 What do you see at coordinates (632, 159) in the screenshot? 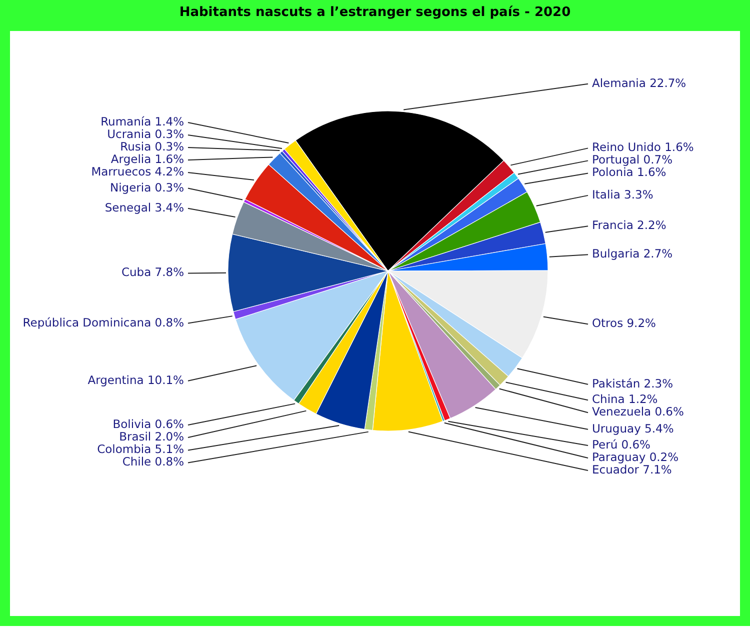
I see `slice-label: Portugal 0.7%` at bounding box center [632, 159].